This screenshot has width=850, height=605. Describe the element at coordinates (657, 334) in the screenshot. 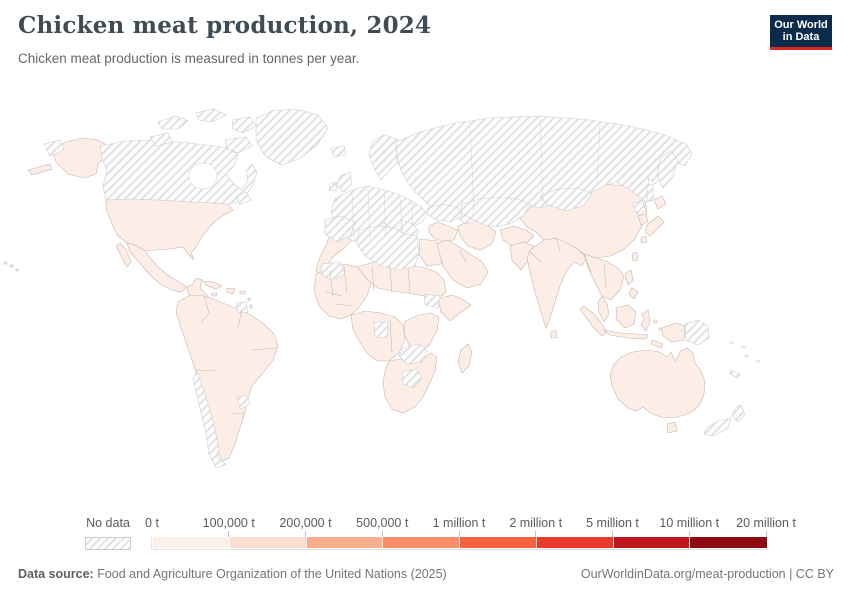

I see `map-region-timor-moluccas` at that location.